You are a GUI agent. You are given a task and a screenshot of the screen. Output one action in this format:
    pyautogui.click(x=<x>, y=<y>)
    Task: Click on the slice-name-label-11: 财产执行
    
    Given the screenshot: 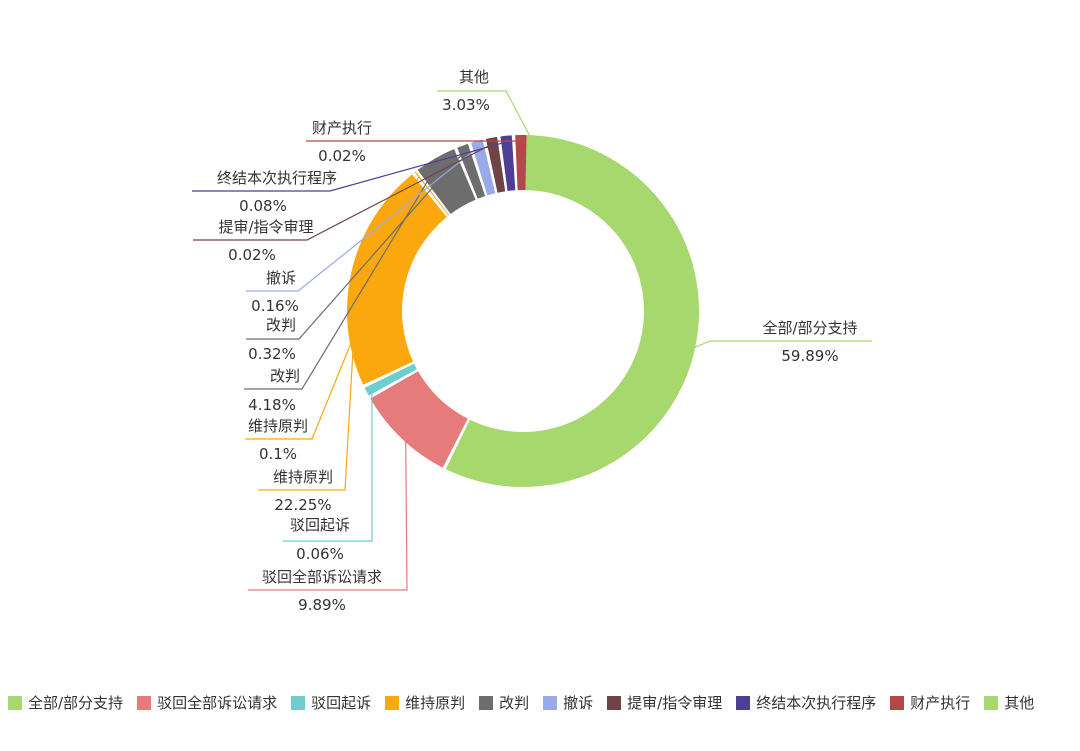 What is the action you would take?
    pyautogui.click(x=342, y=128)
    